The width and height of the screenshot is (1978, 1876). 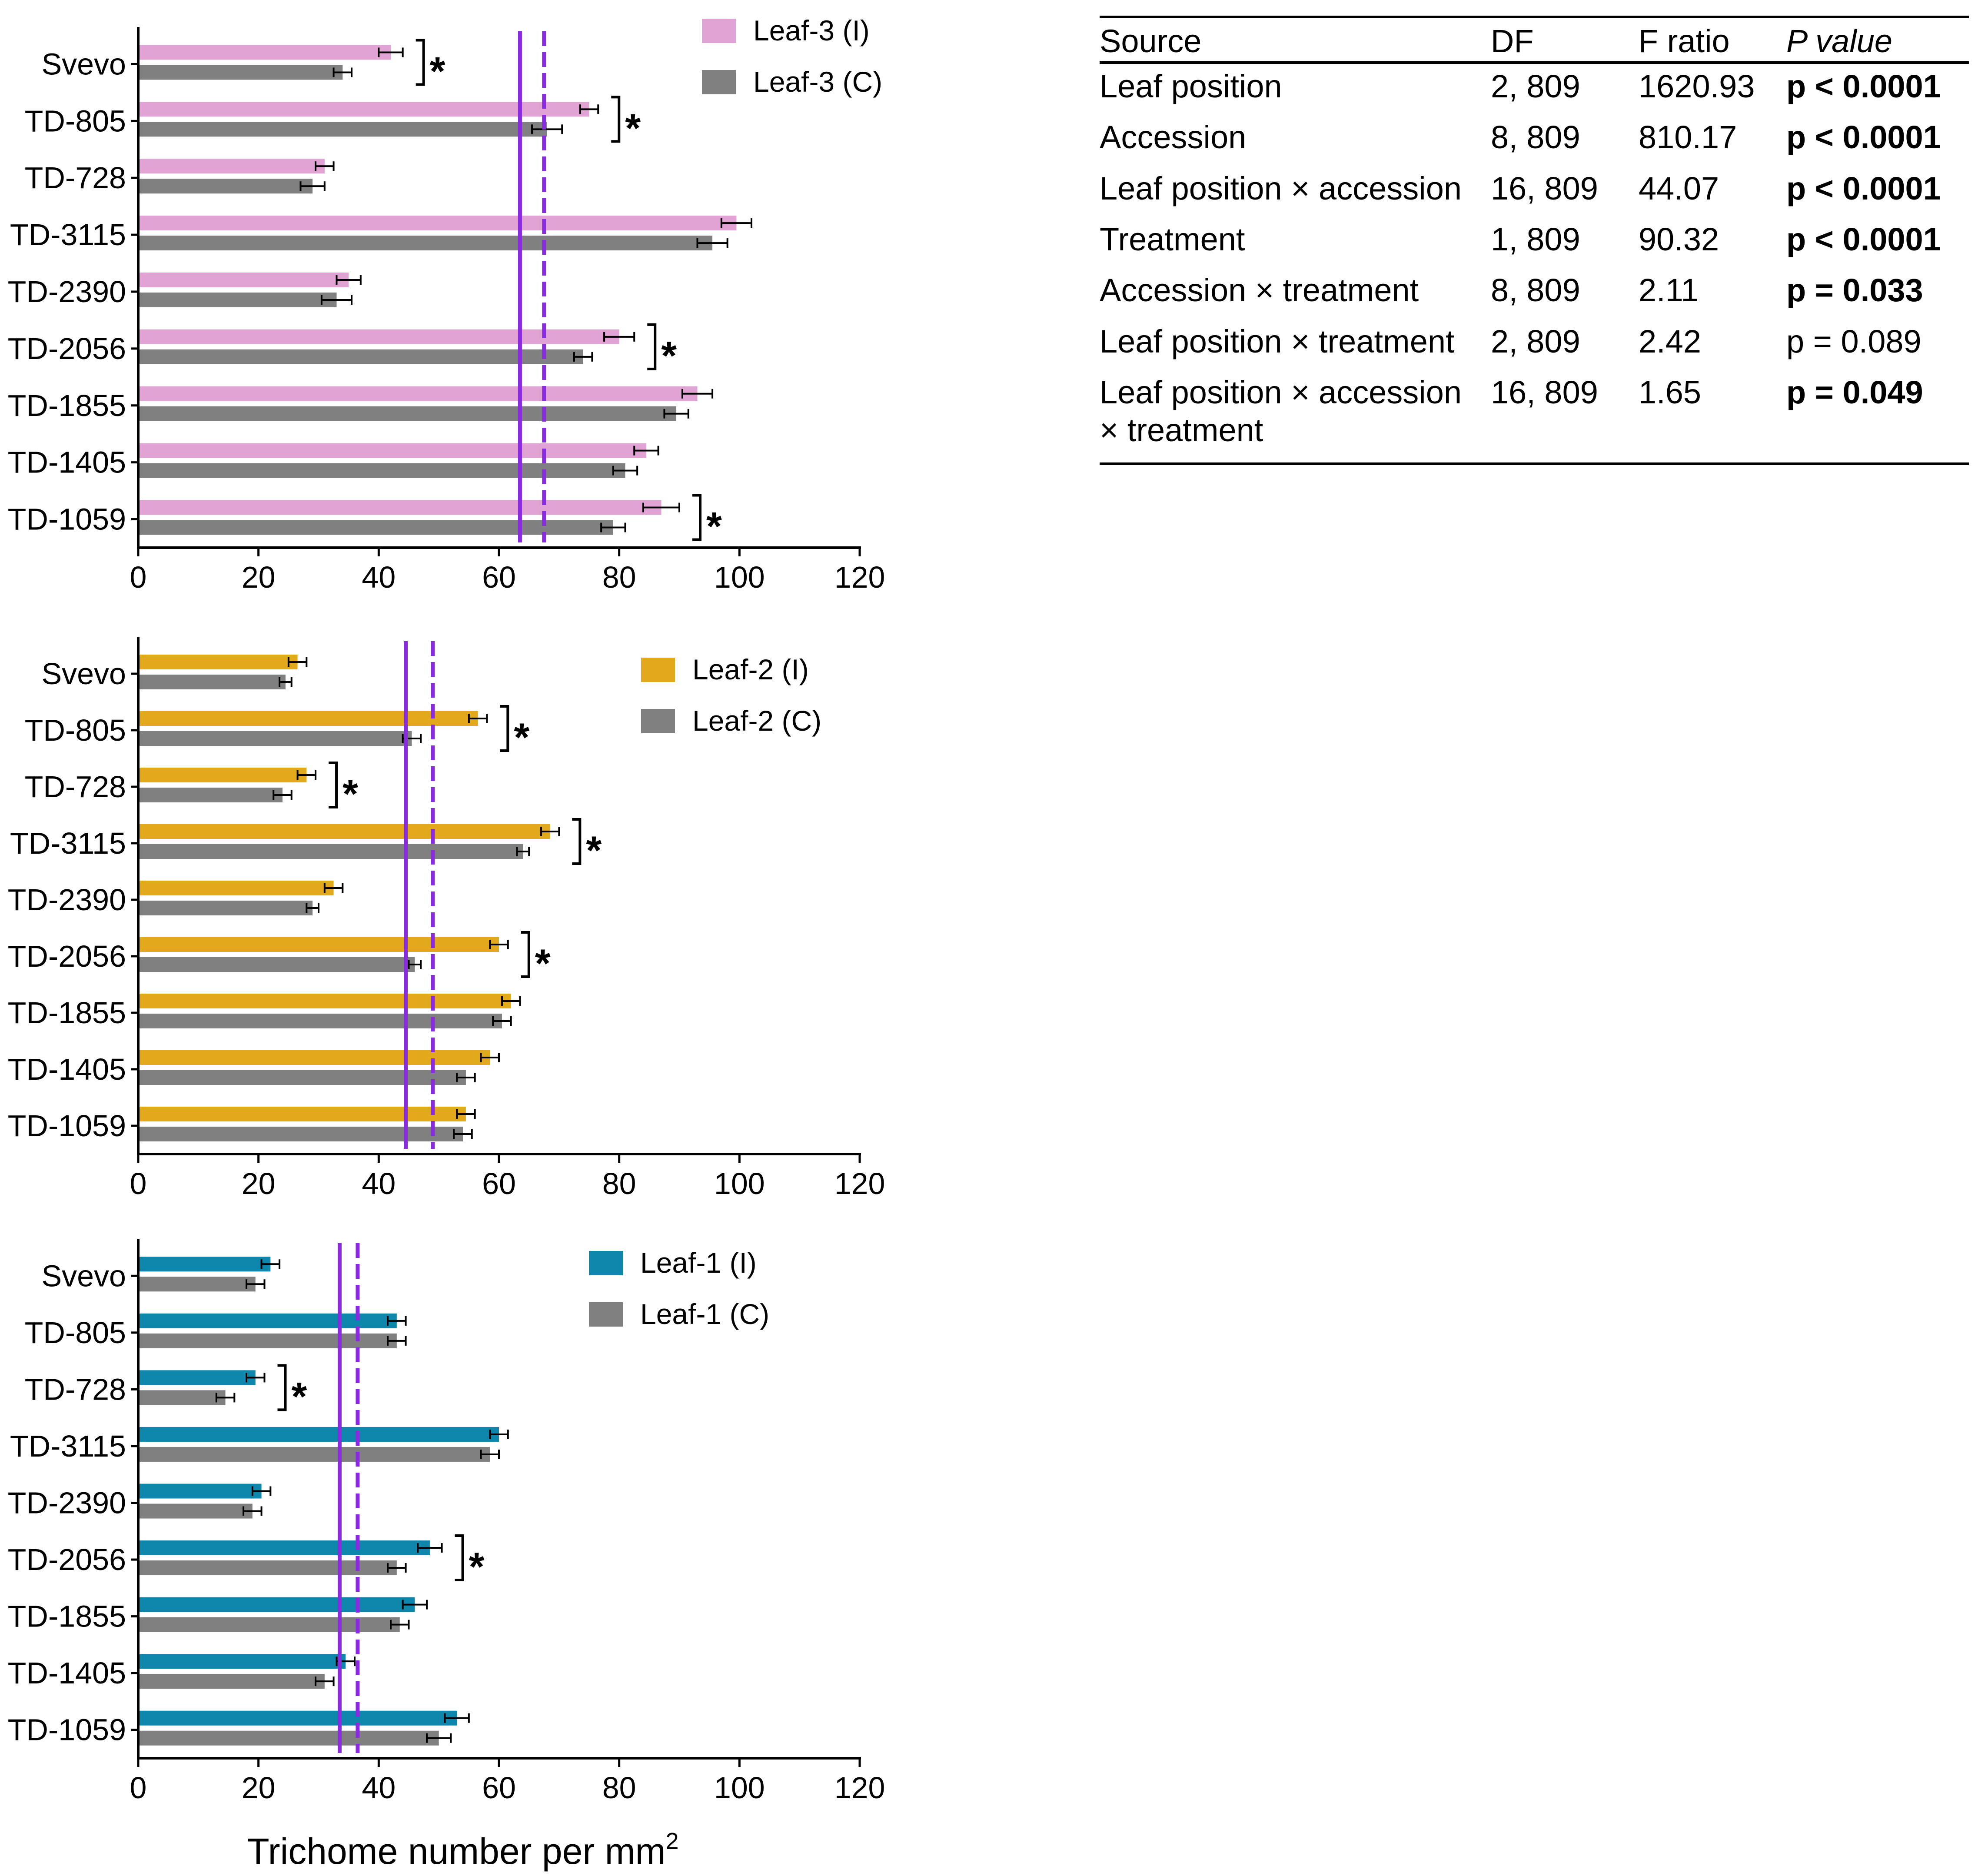 I want to click on row-source-line1: Leaf position × accession, so click(x=1281, y=392).